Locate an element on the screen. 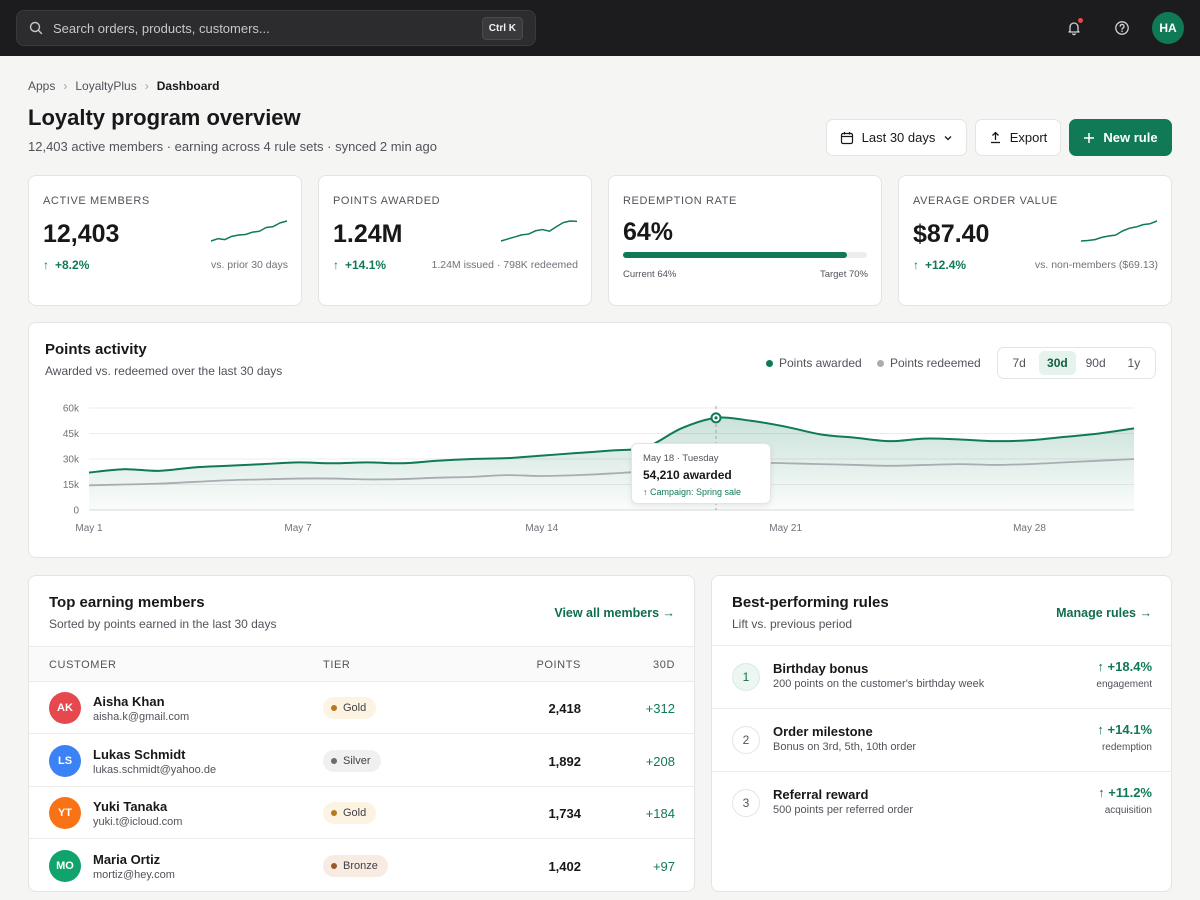 This screenshot has width=1200, height=900. chevron-down-icon is located at coordinates (948, 137).